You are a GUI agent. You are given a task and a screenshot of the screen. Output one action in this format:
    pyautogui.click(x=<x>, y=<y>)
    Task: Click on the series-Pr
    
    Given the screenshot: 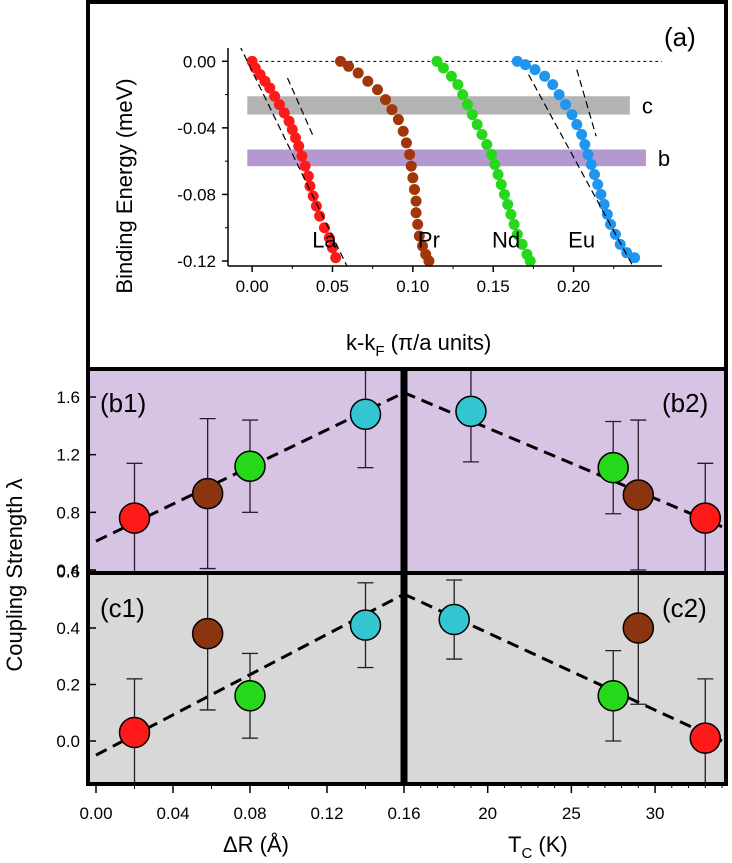 What is the action you would take?
    pyautogui.click(x=385, y=161)
    